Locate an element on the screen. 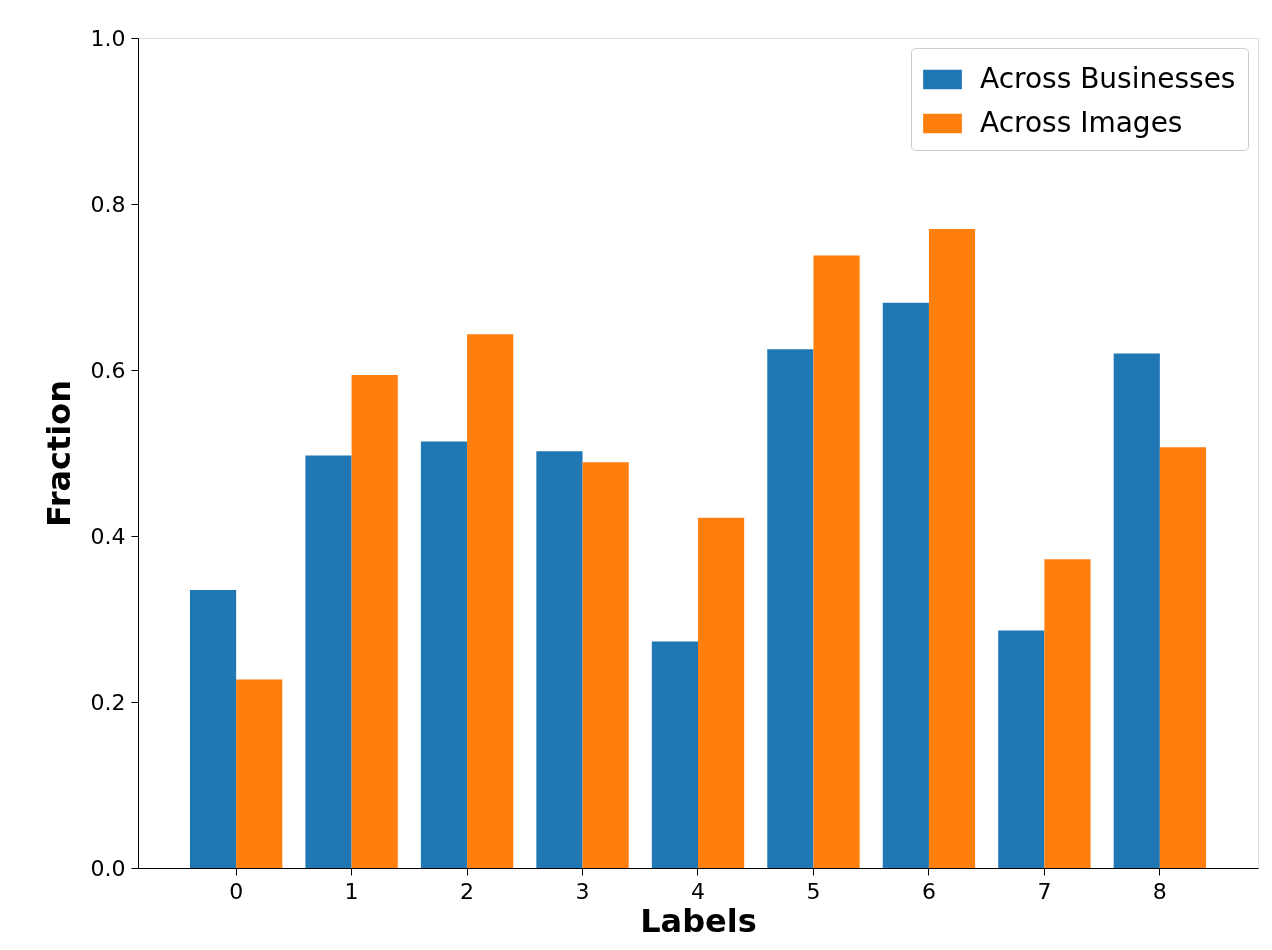 The width and height of the screenshot is (1272, 950). x-axis-title: Labels is located at coordinates (698, 920).